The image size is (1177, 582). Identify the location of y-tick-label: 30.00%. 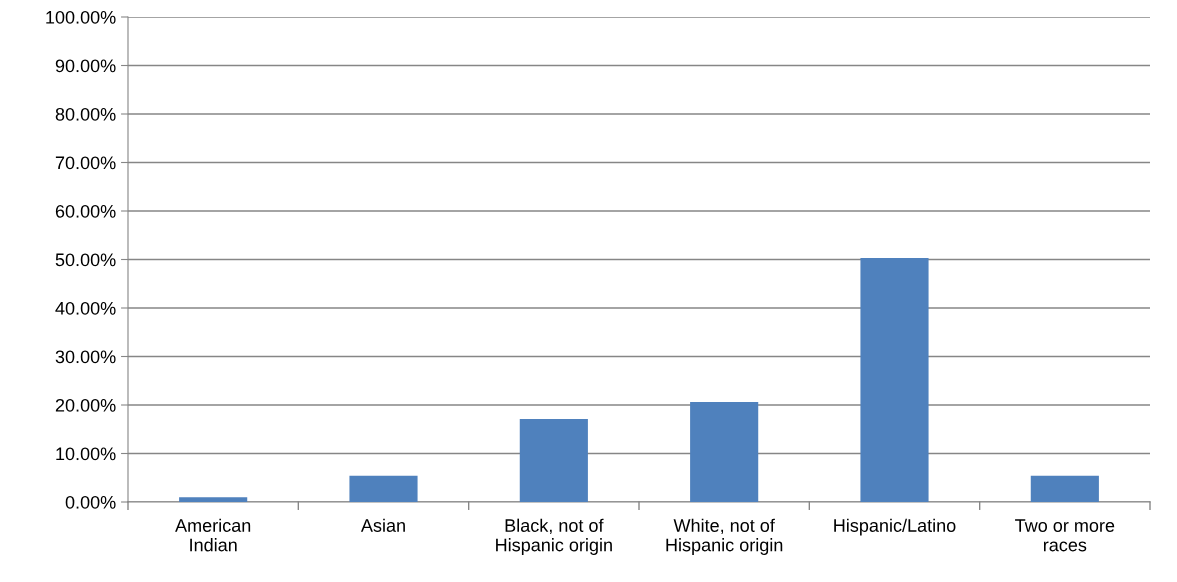
(85, 357).